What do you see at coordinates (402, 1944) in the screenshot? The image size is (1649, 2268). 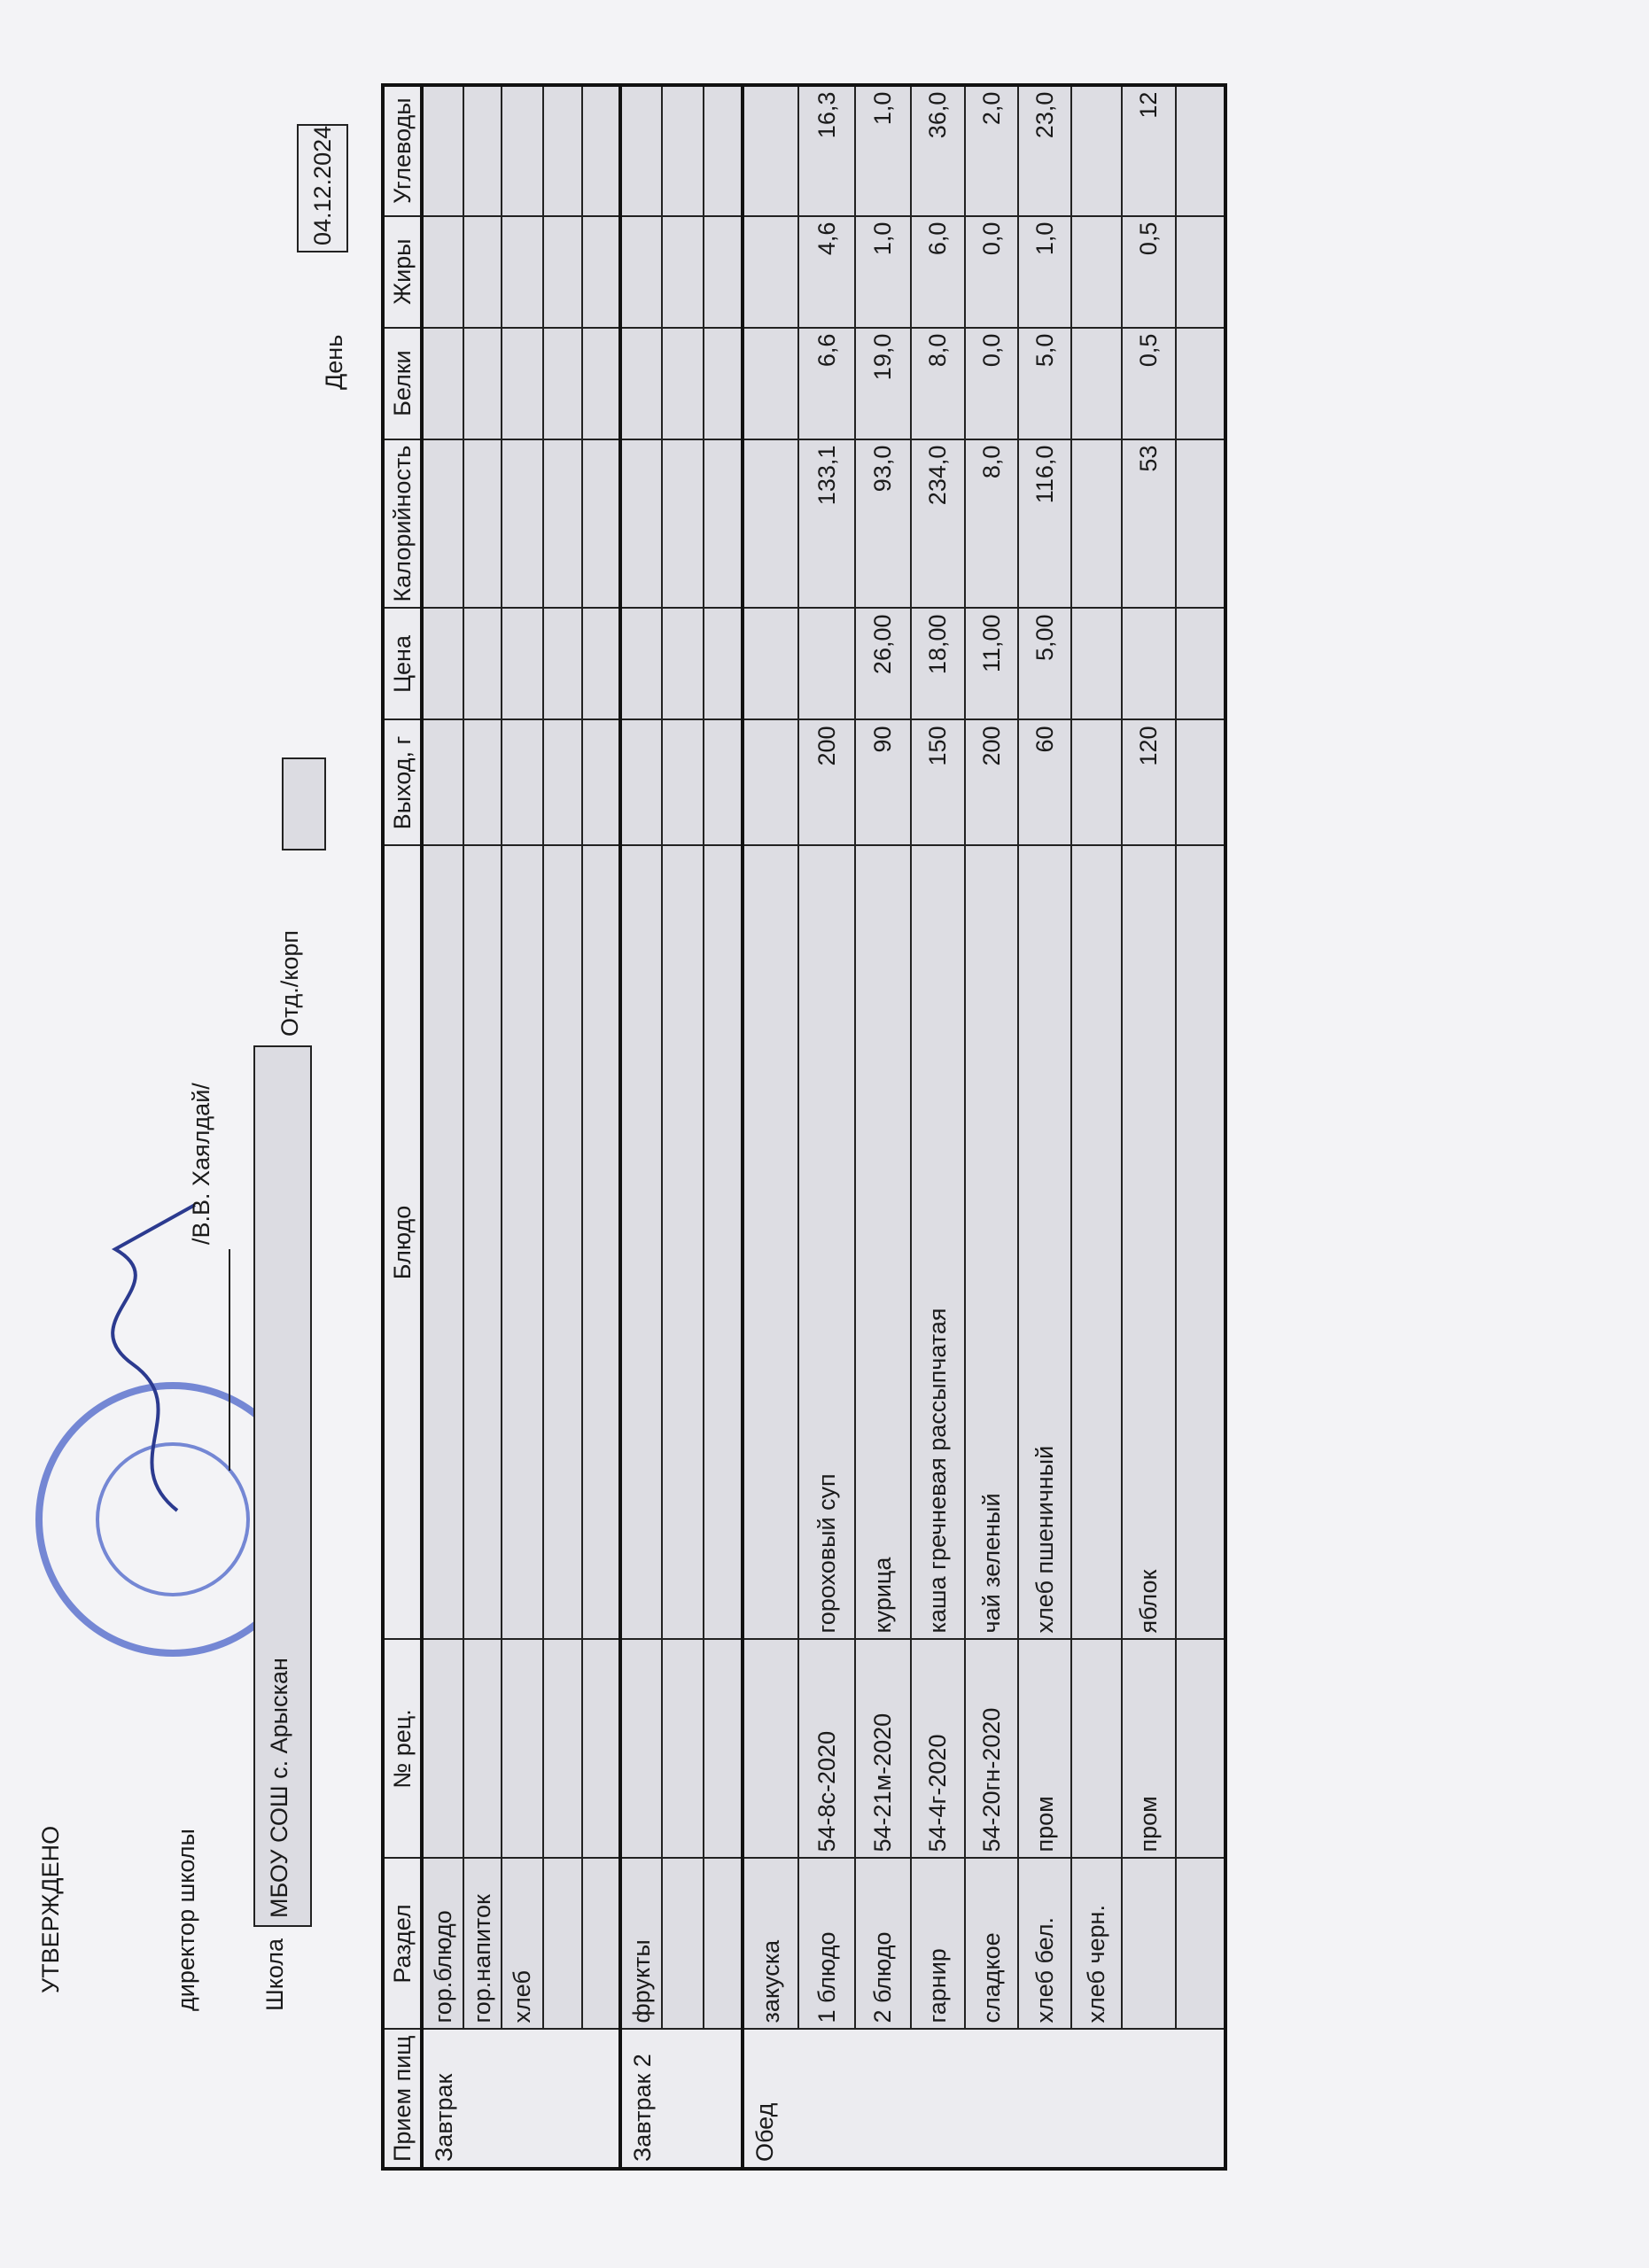 I see `column-header: Раздел` at bounding box center [402, 1944].